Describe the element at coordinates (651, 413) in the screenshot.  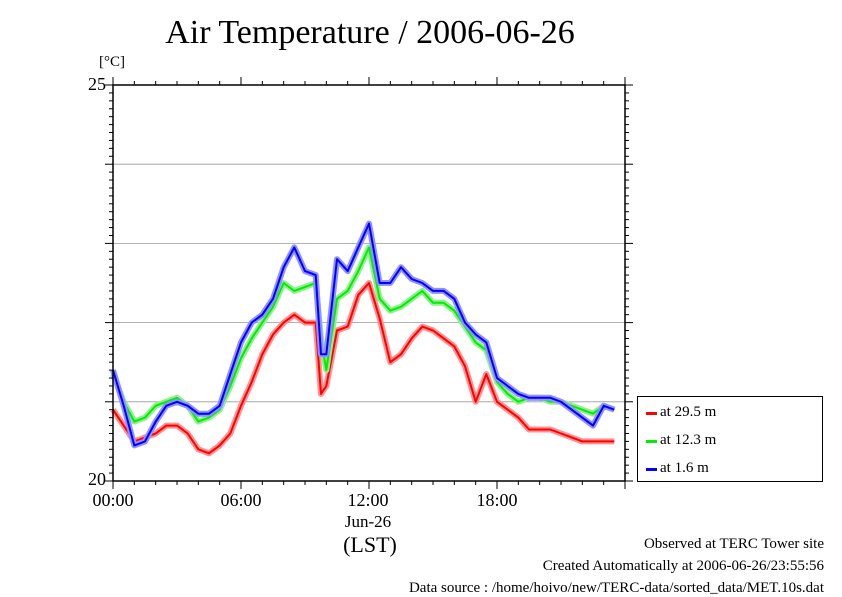
I see `legend-swatch-red` at that location.